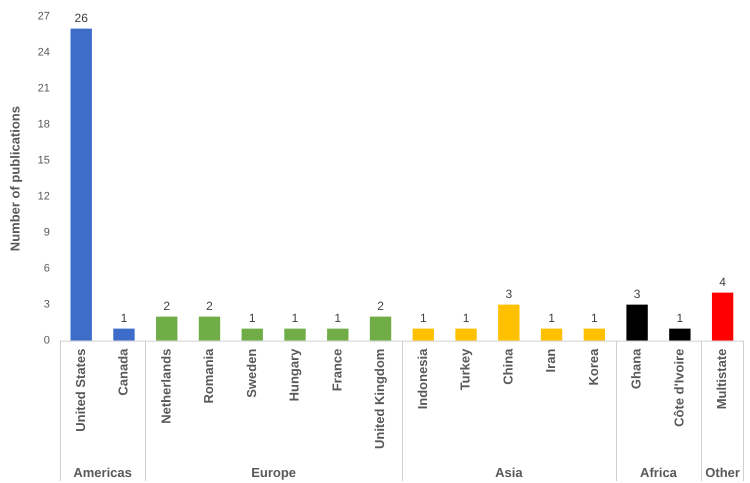  Describe the element at coordinates (550, 360) in the screenshot. I see `x-tick-label: Iran` at that location.